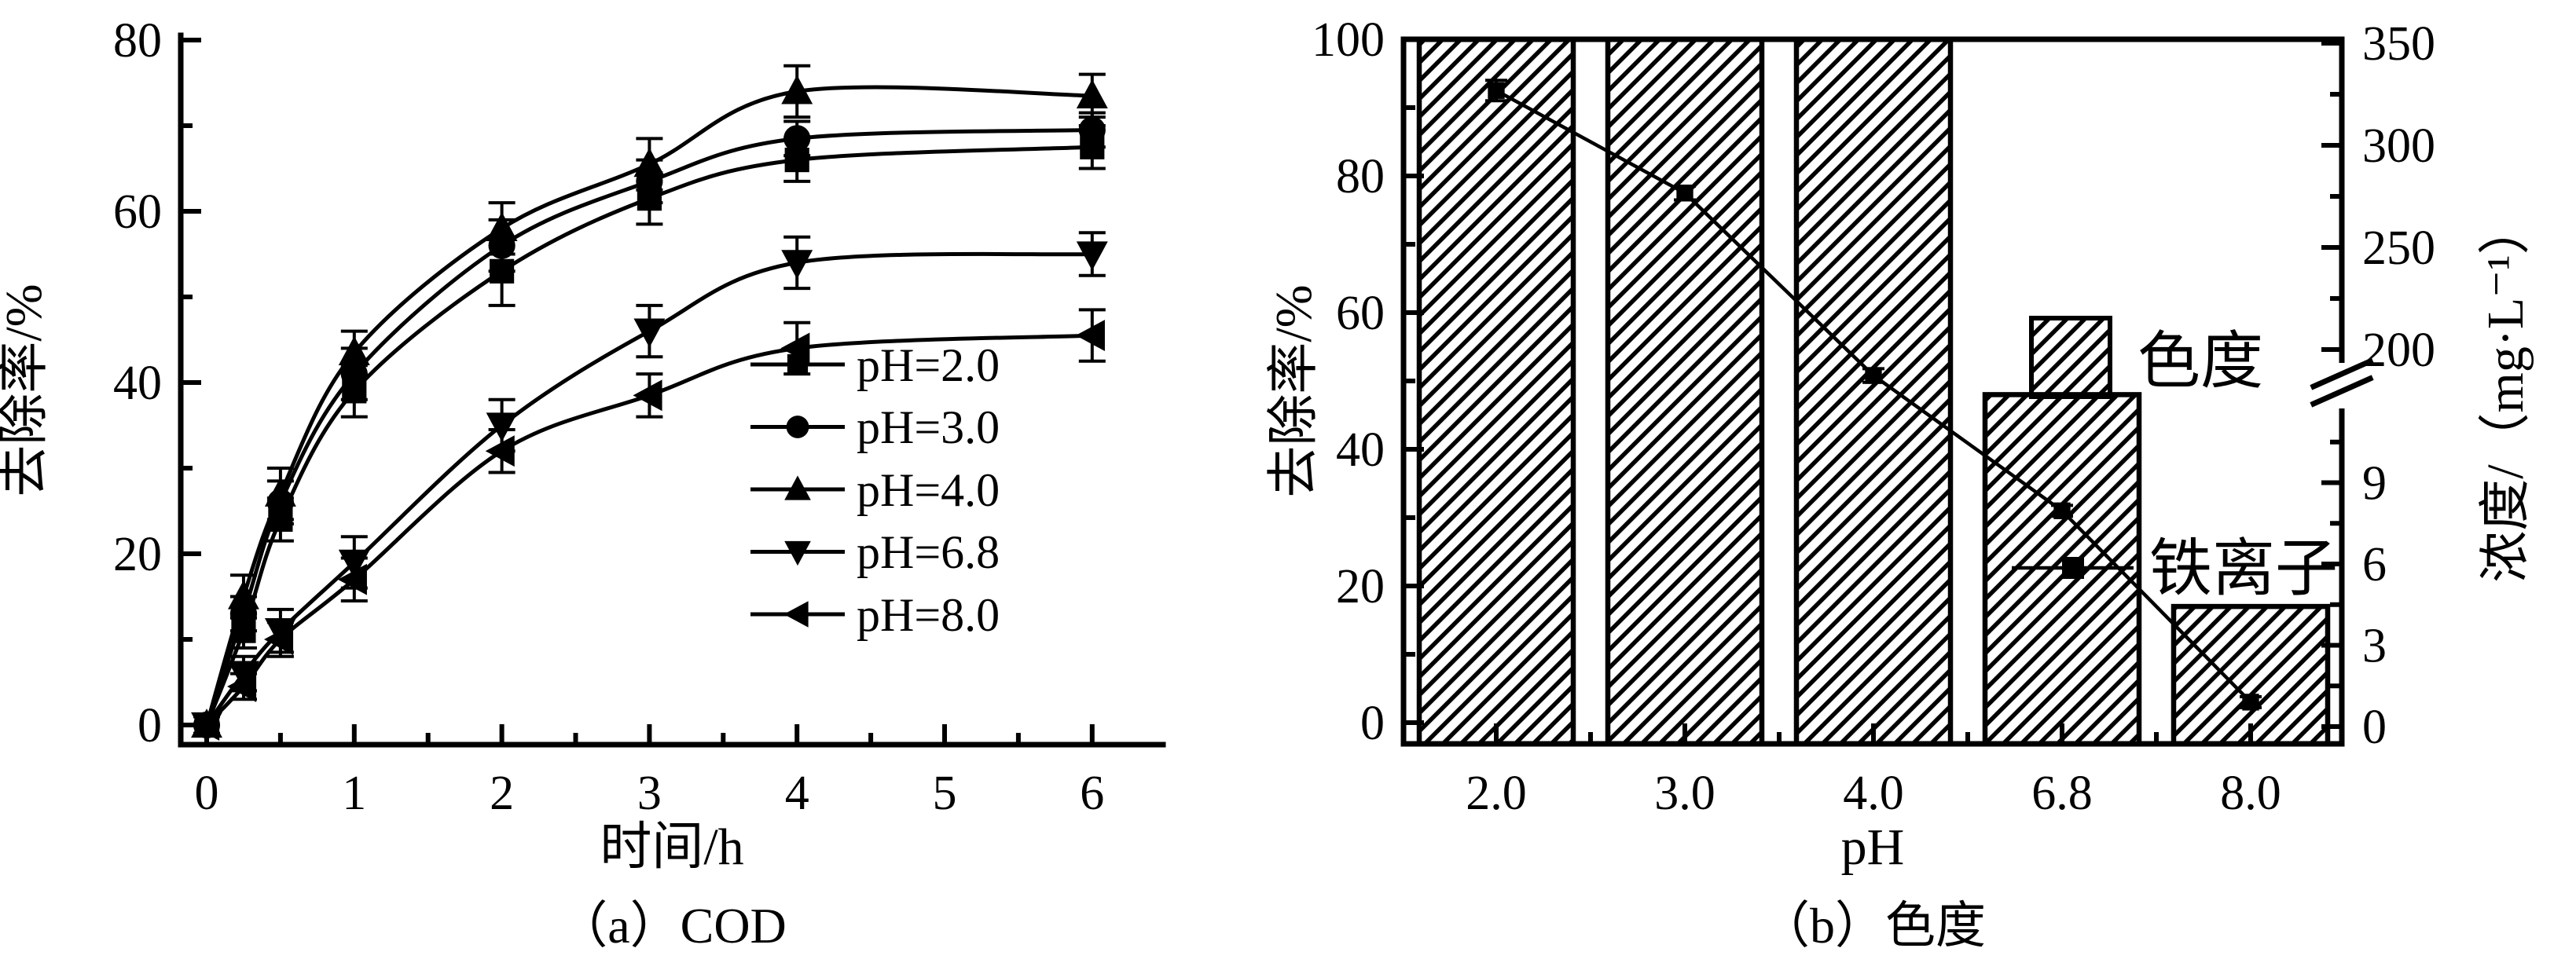 The image size is (2576, 974). What do you see at coordinates (945, 793) in the screenshot?
I see `tick-label: 5` at bounding box center [945, 793].